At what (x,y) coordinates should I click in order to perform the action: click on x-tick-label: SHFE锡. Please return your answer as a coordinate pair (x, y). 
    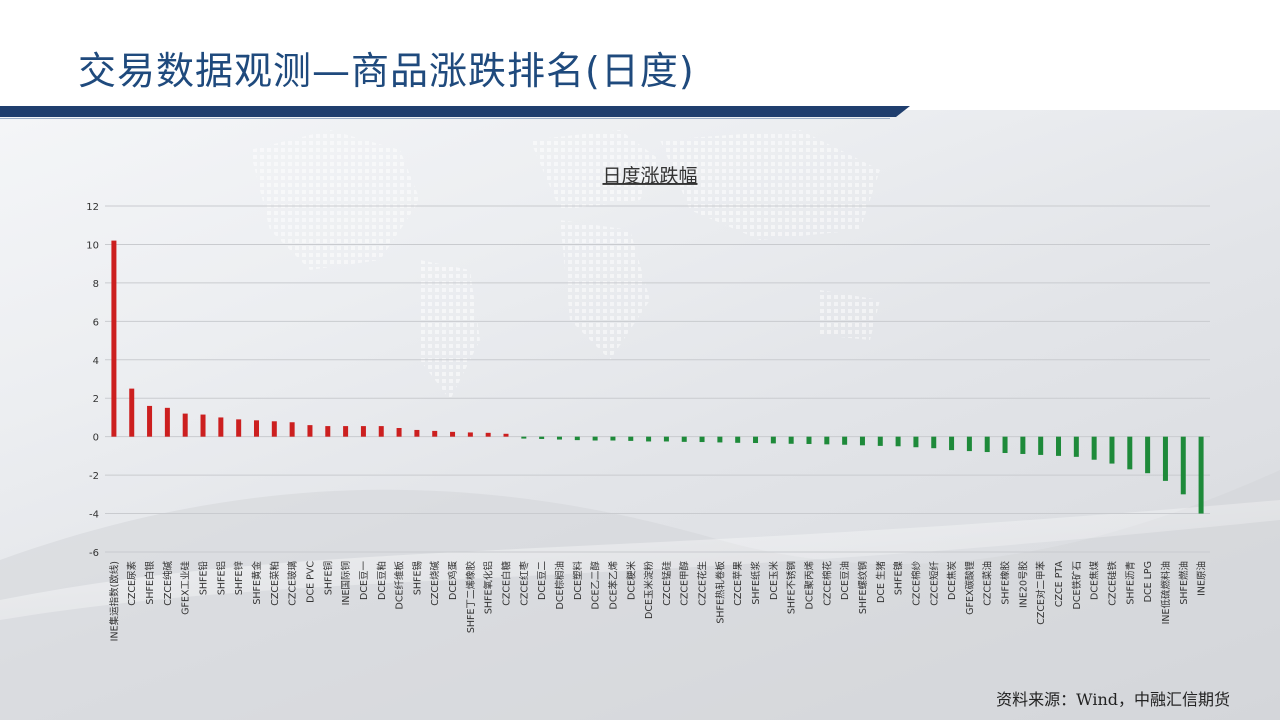
    Looking at the image, I should click on (417, 578).